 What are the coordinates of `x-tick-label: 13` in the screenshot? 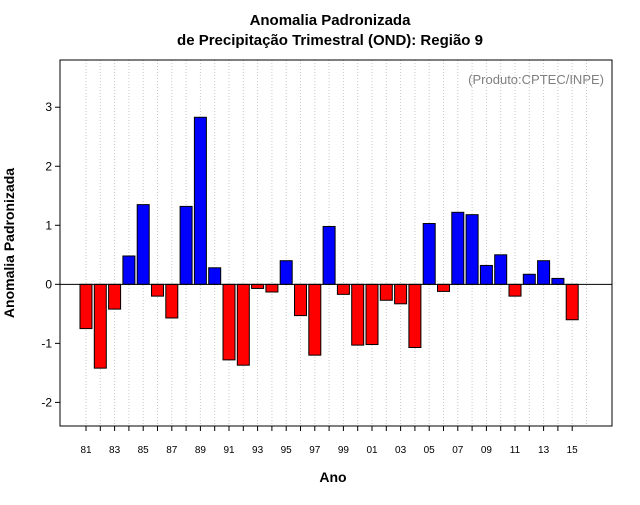 It's located at (544, 450).